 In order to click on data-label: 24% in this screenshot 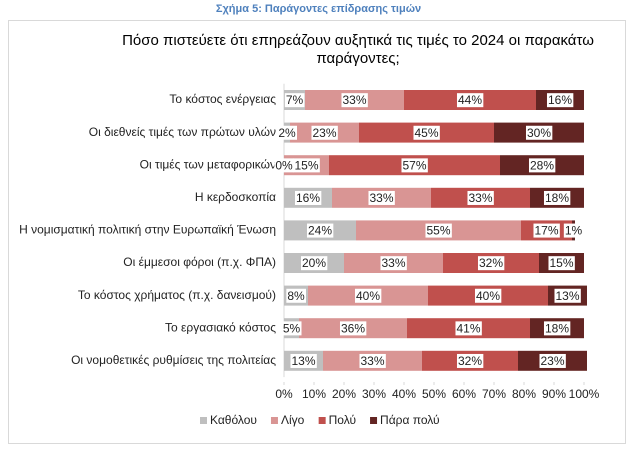, I will do `click(320, 231)`.